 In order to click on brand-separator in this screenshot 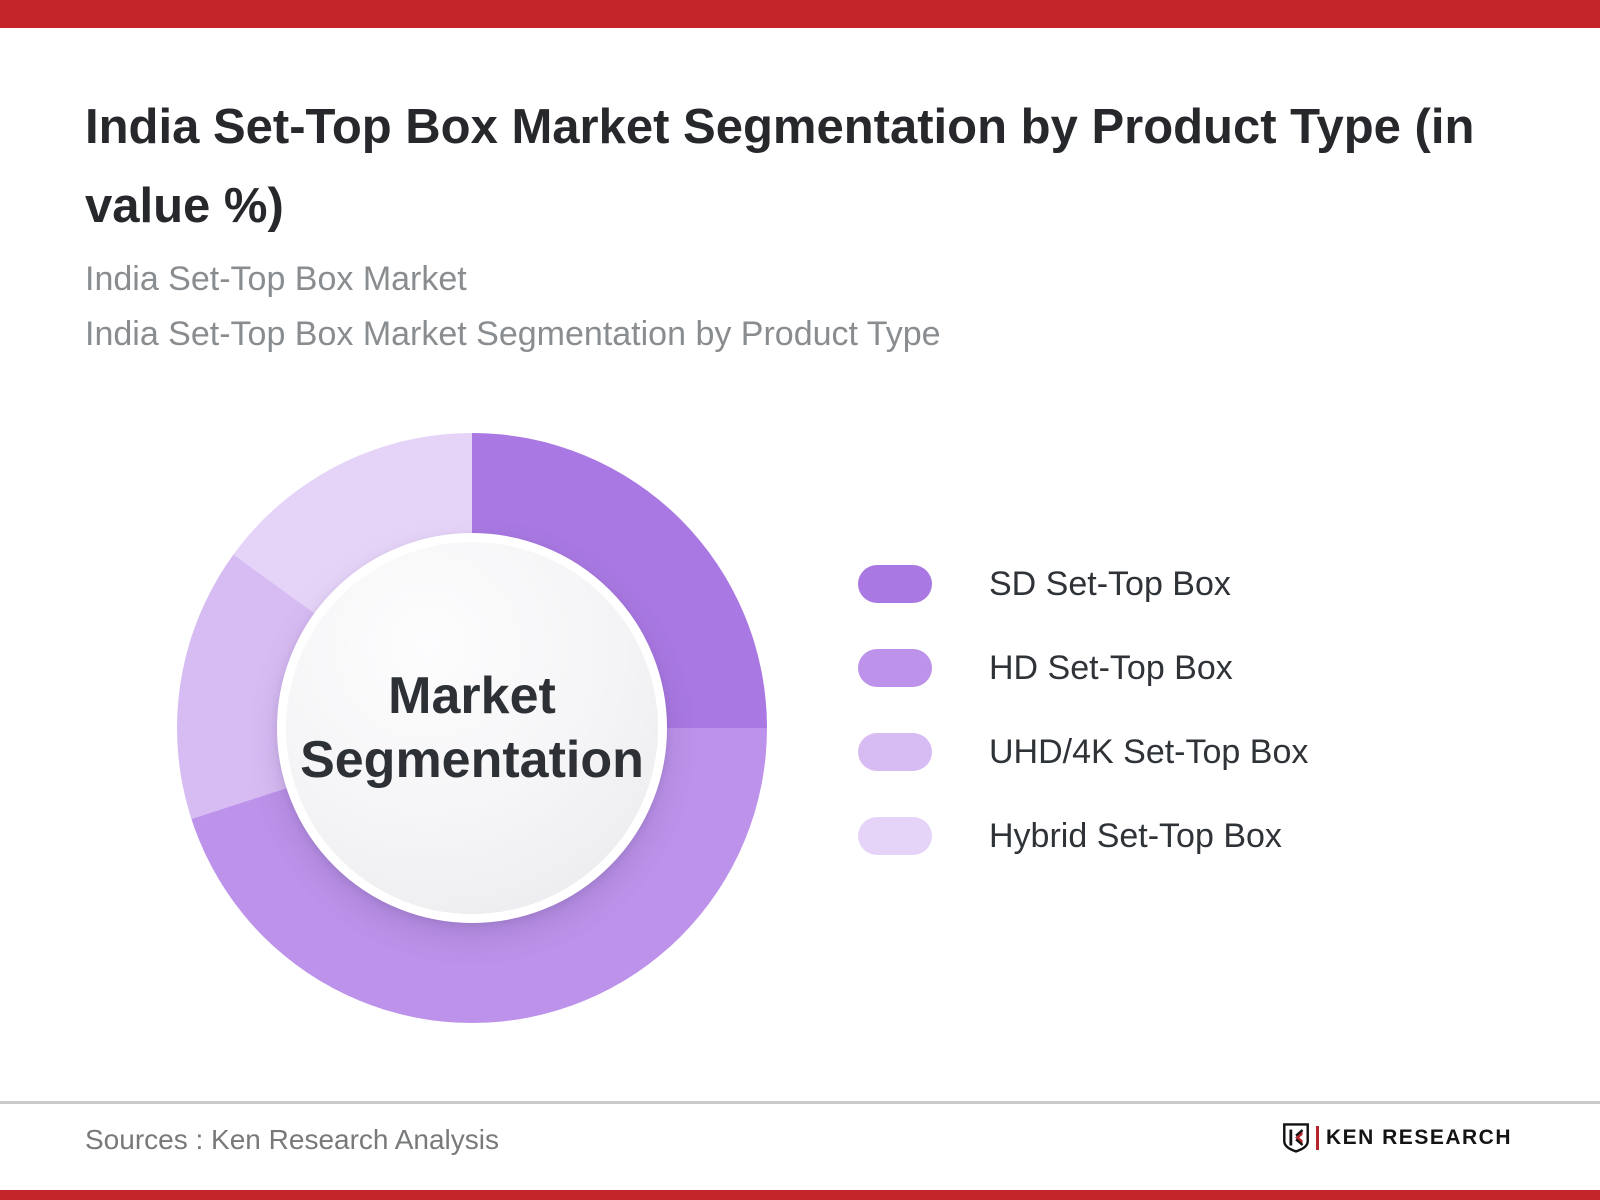, I will do `click(1317, 1138)`.